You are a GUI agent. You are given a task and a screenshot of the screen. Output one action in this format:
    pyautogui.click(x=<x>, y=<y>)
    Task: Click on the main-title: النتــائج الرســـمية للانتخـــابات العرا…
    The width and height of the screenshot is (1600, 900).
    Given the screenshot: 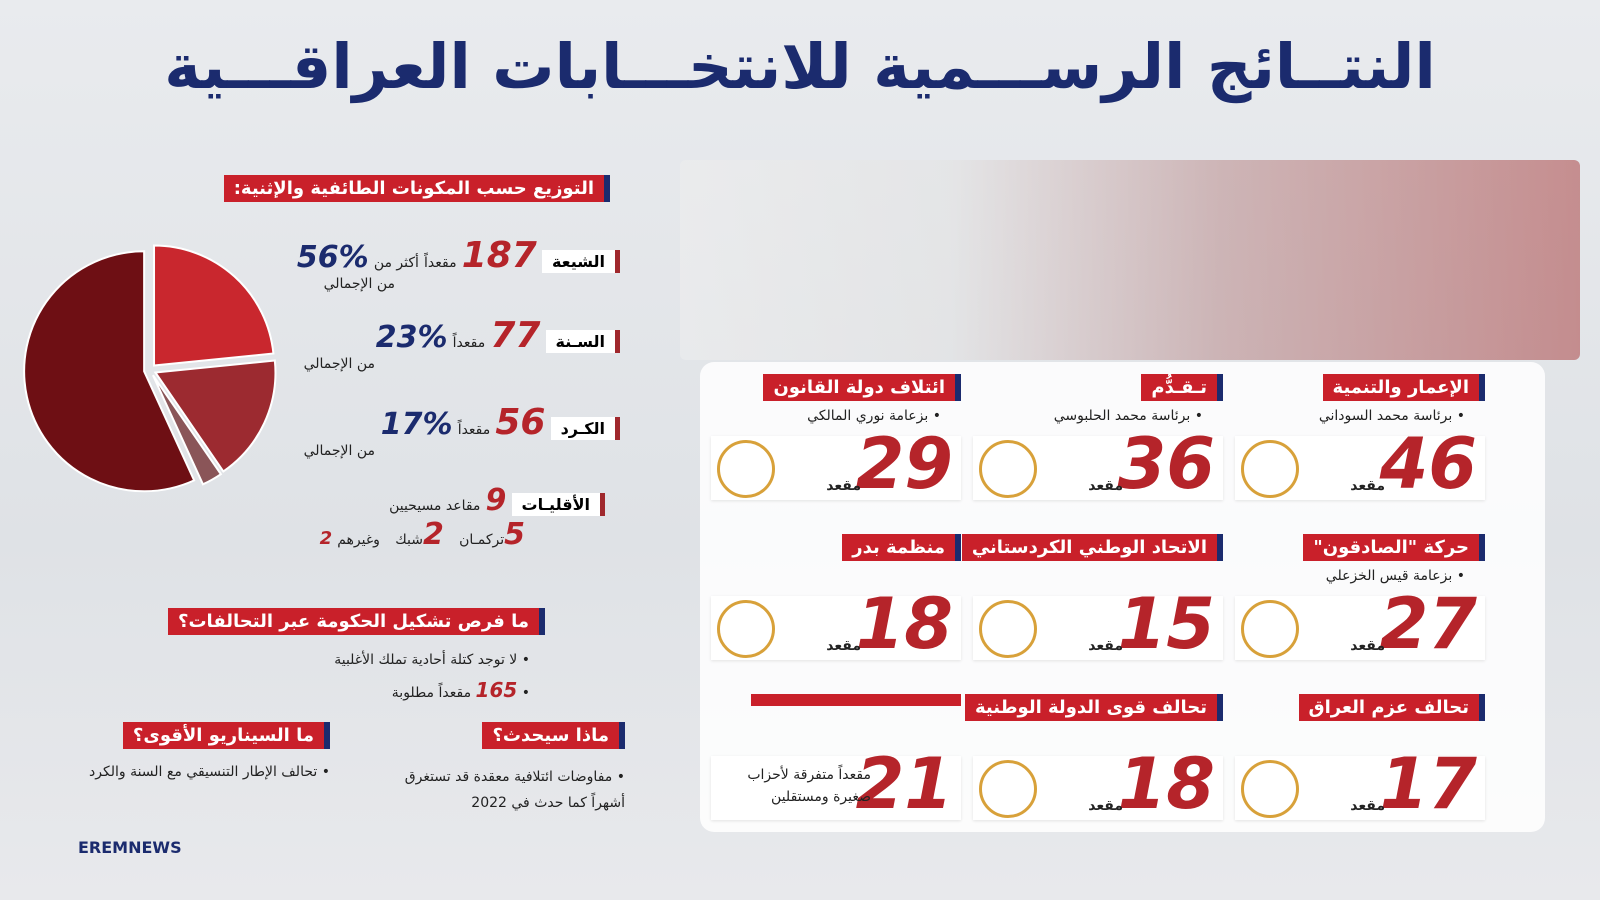 What is the action you would take?
    pyautogui.click(x=800, y=66)
    